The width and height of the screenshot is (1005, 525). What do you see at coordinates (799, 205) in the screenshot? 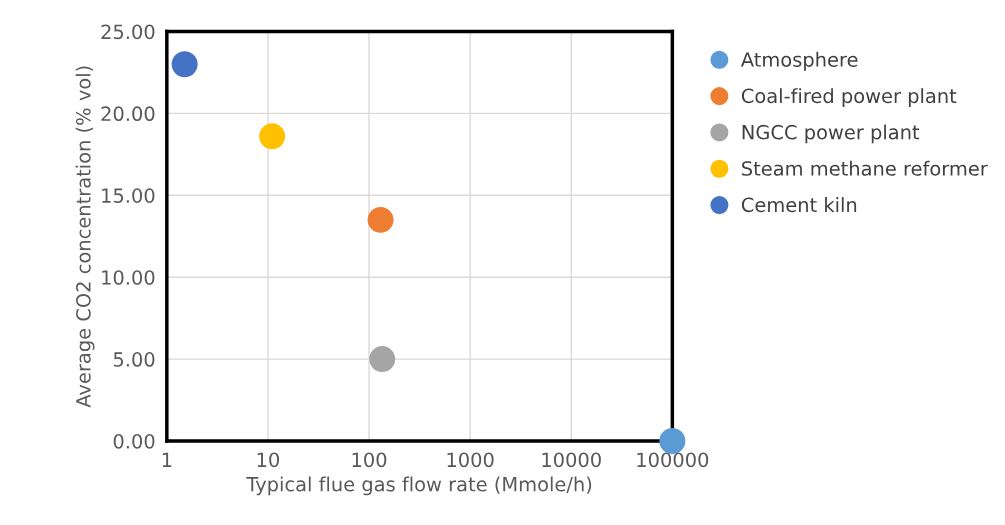
I see `legend-label: Cement kiln` at bounding box center [799, 205].